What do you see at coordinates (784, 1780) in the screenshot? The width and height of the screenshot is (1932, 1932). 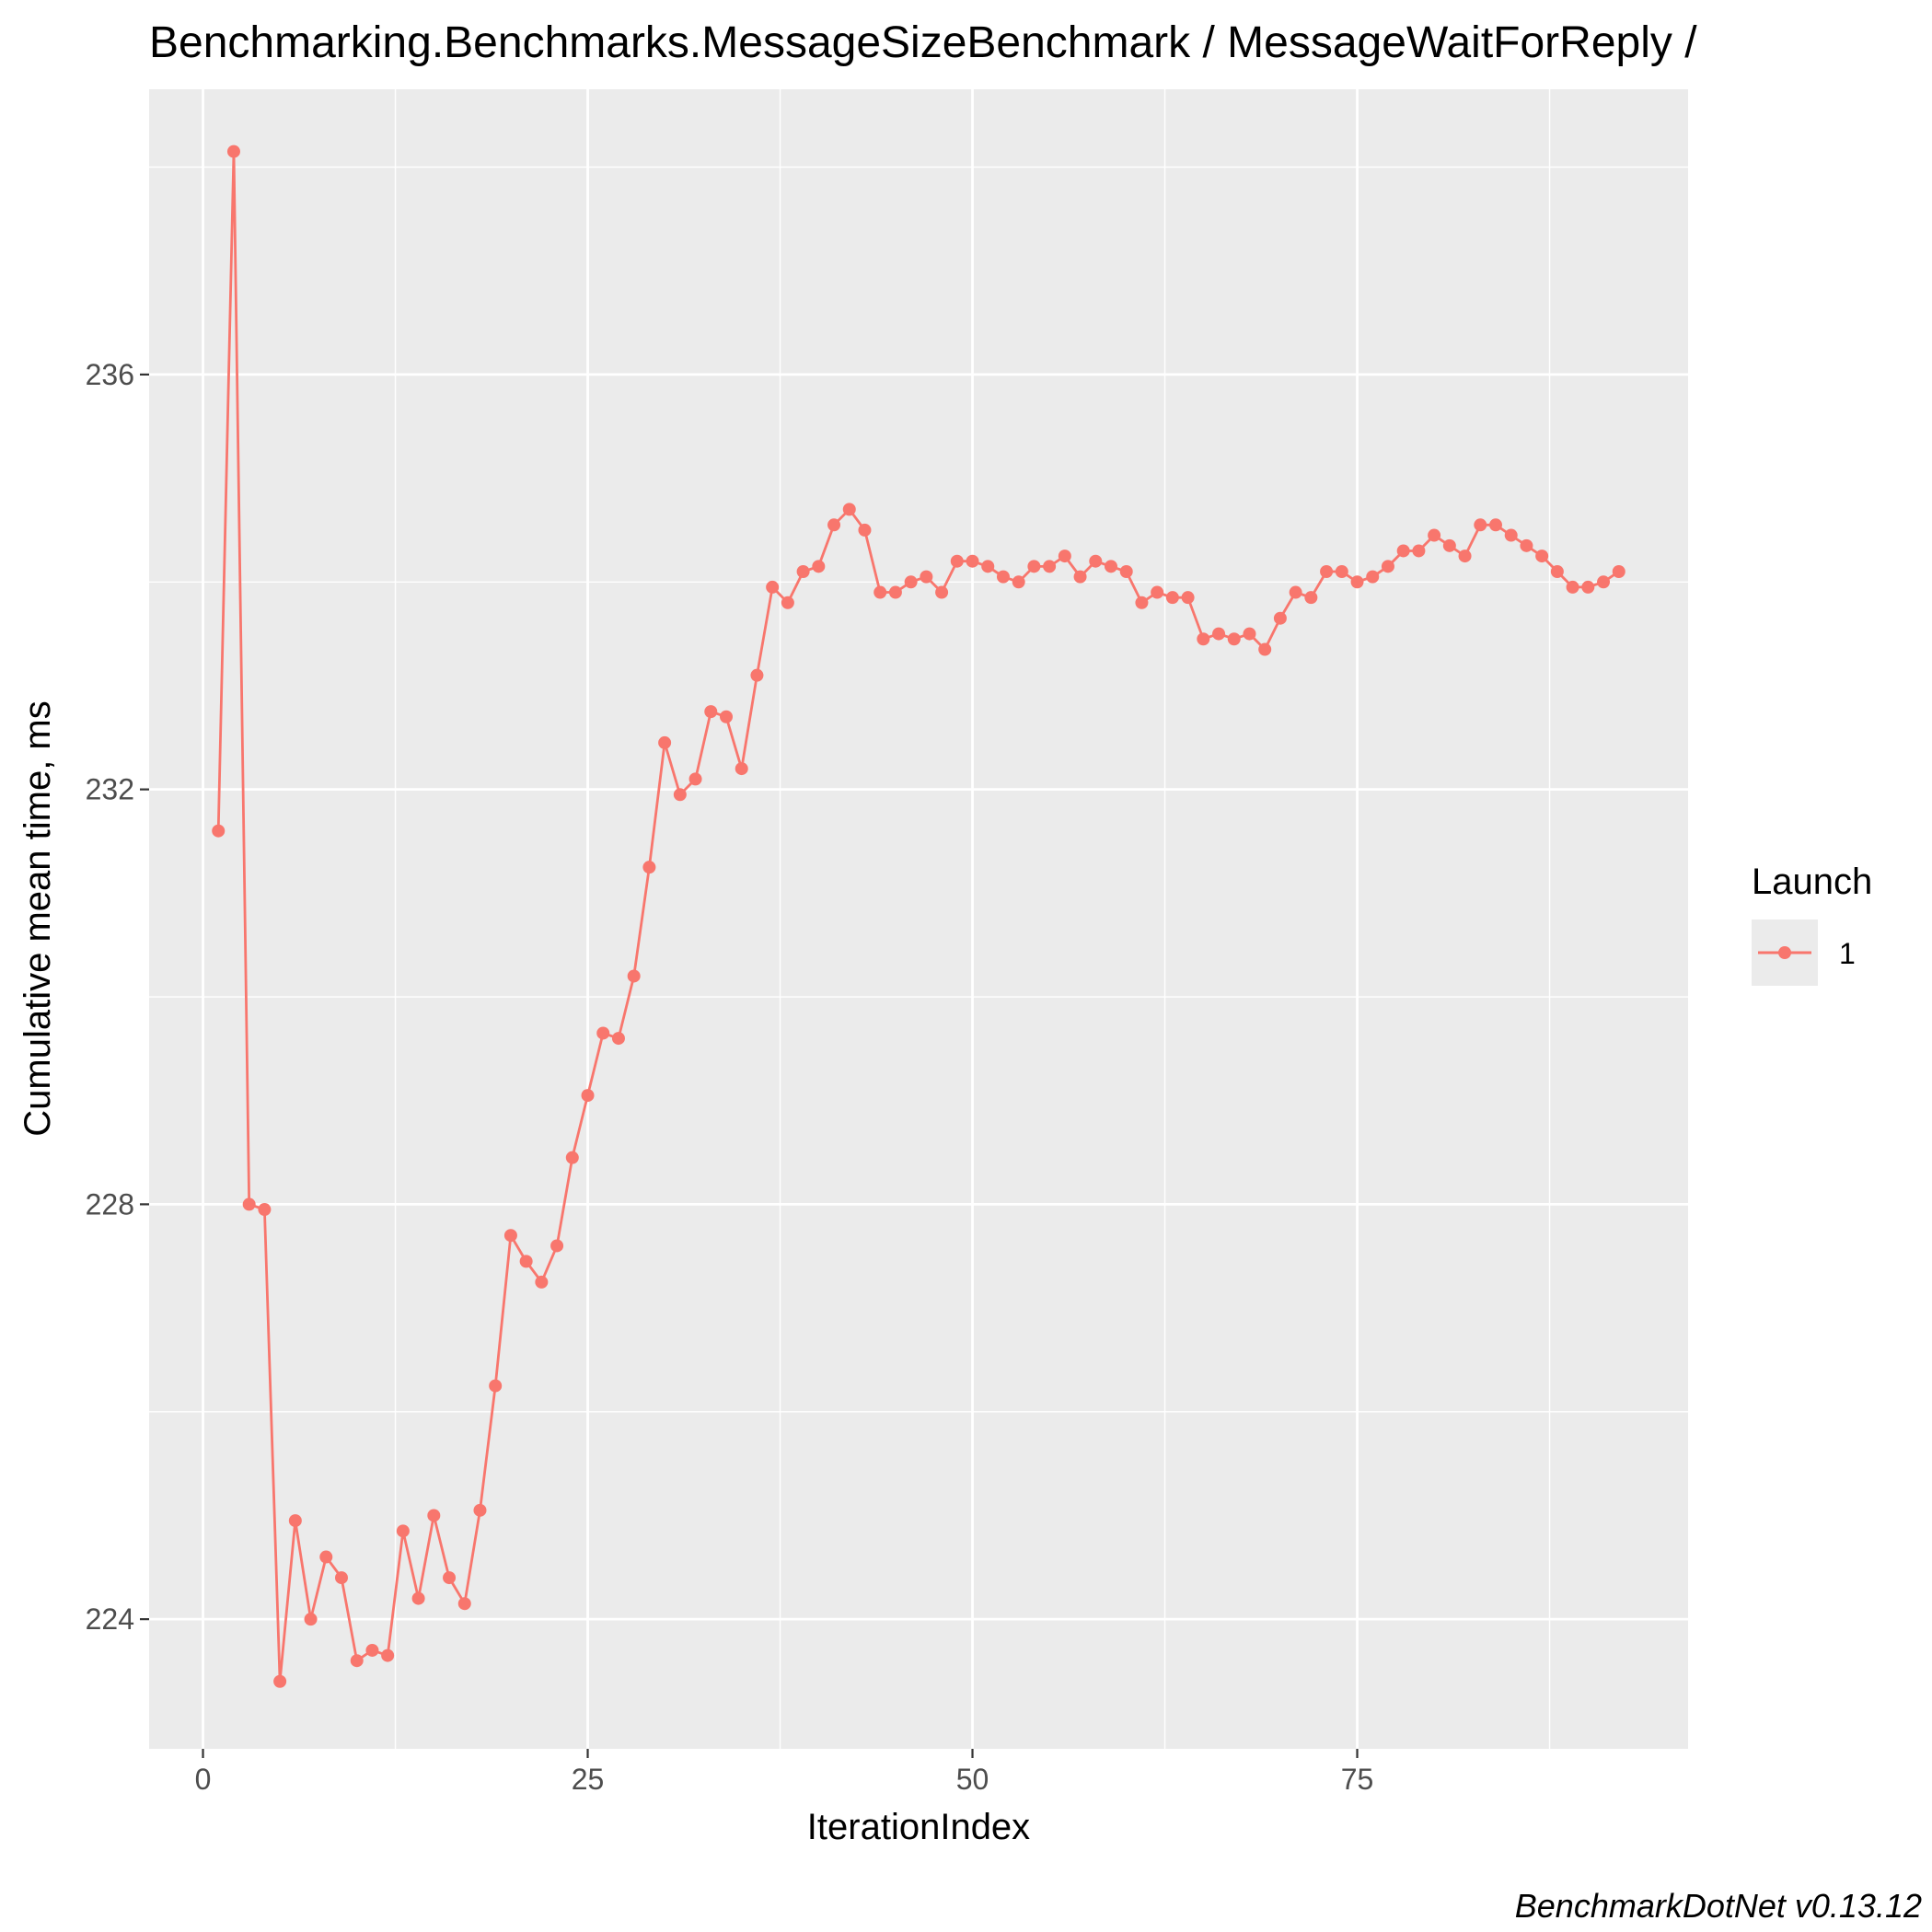 I see `x-tick-labels: 0 25 50 75` at bounding box center [784, 1780].